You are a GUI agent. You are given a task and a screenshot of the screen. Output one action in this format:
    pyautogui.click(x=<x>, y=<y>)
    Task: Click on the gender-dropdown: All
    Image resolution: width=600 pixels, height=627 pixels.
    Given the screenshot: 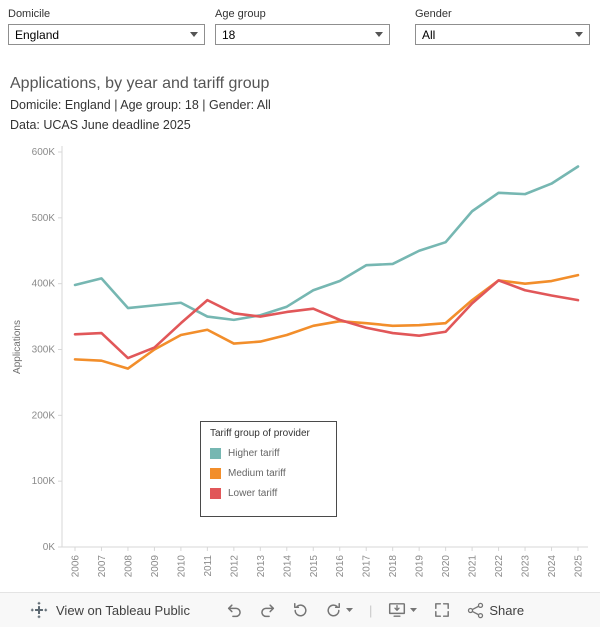 What is the action you would take?
    pyautogui.click(x=502, y=34)
    